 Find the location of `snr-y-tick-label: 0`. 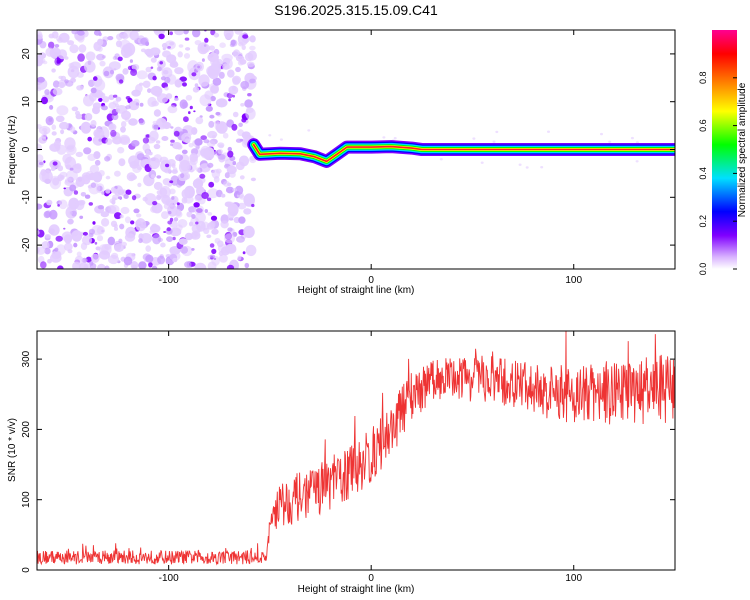

snr-y-tick-label: 0 is located at coordinates (26, 570).